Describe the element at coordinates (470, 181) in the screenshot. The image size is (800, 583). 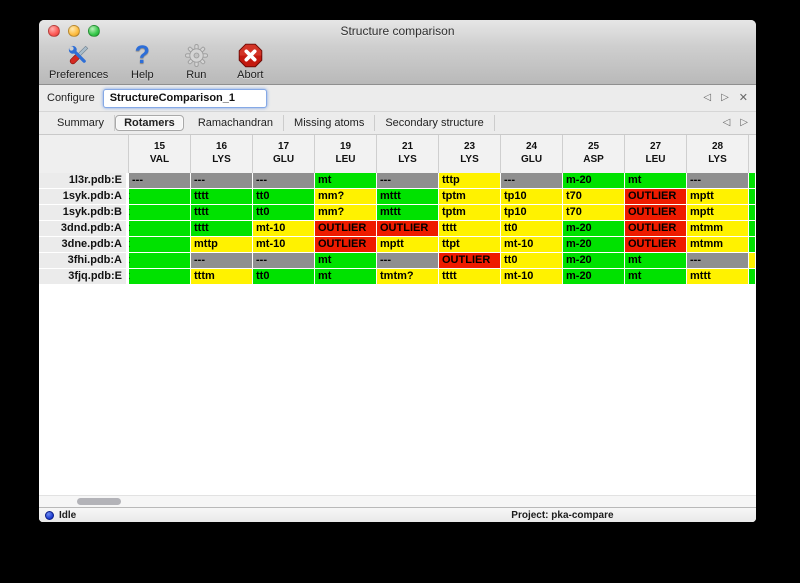
I see `rotamer-cell: tttp` at that location.